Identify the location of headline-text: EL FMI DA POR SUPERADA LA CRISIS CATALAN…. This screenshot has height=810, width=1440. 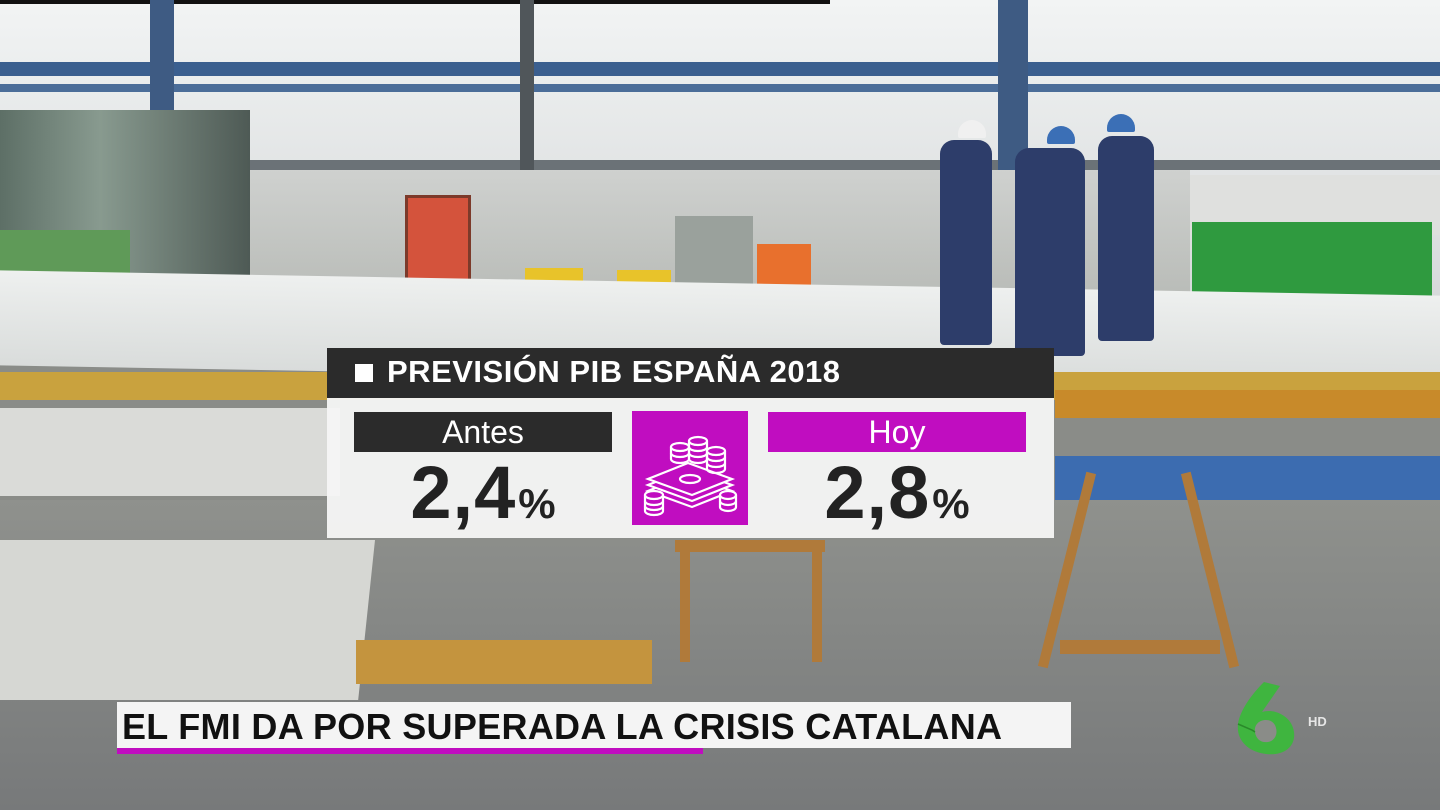
(562, 726).